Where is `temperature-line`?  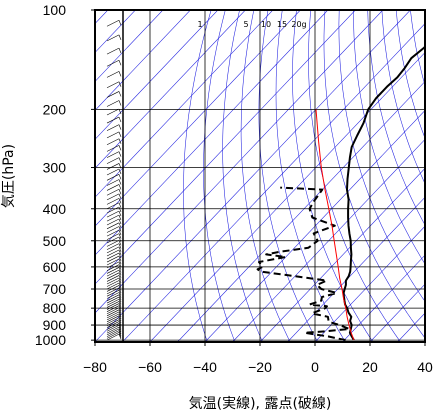 temperature-line is located at coordinates (383, 193).